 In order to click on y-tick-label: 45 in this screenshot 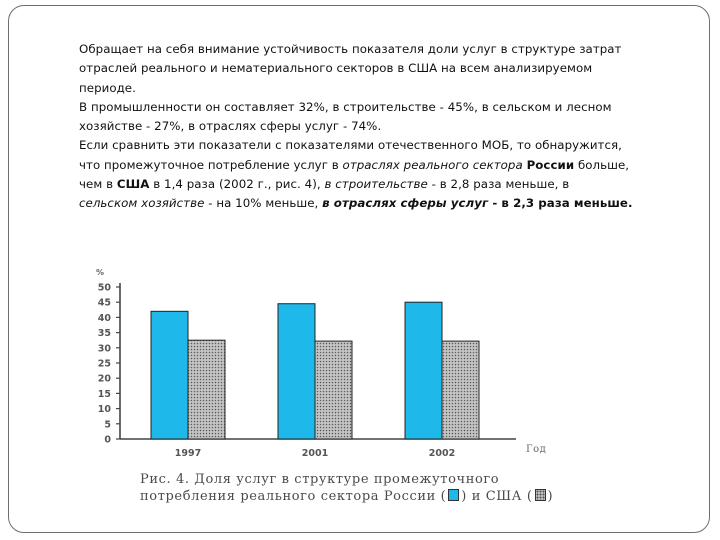, I will do `click(104, 303)`.